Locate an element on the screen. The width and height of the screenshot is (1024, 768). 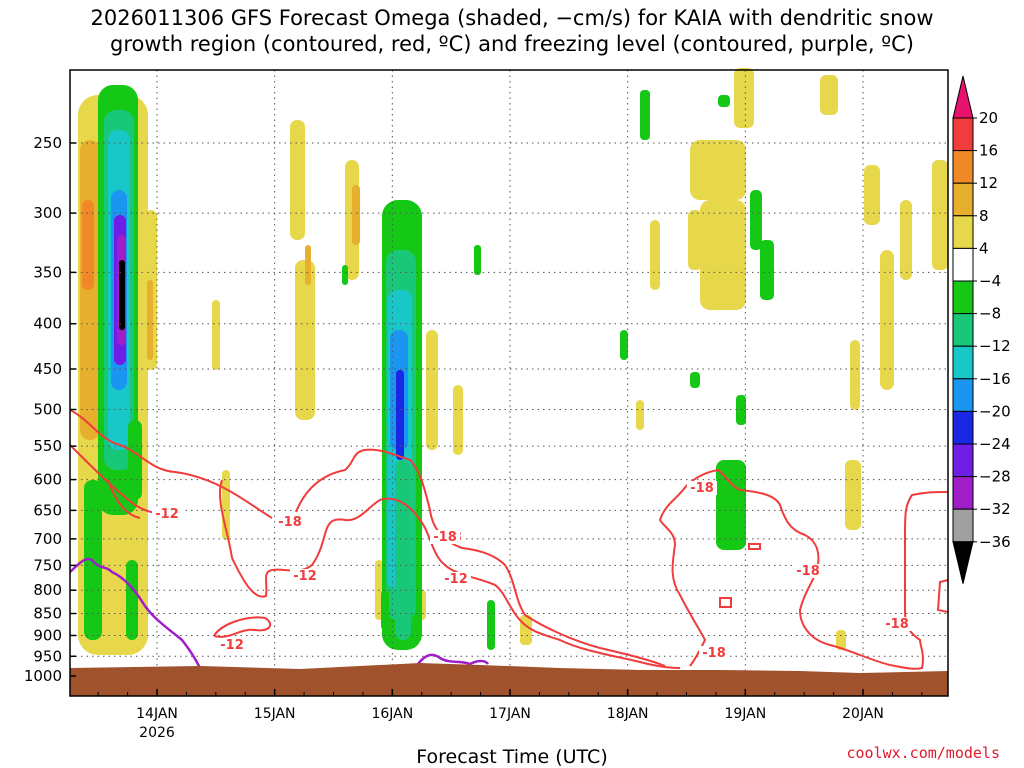
credit-text: coolwx.com/models is located at coordinates (923, 753).